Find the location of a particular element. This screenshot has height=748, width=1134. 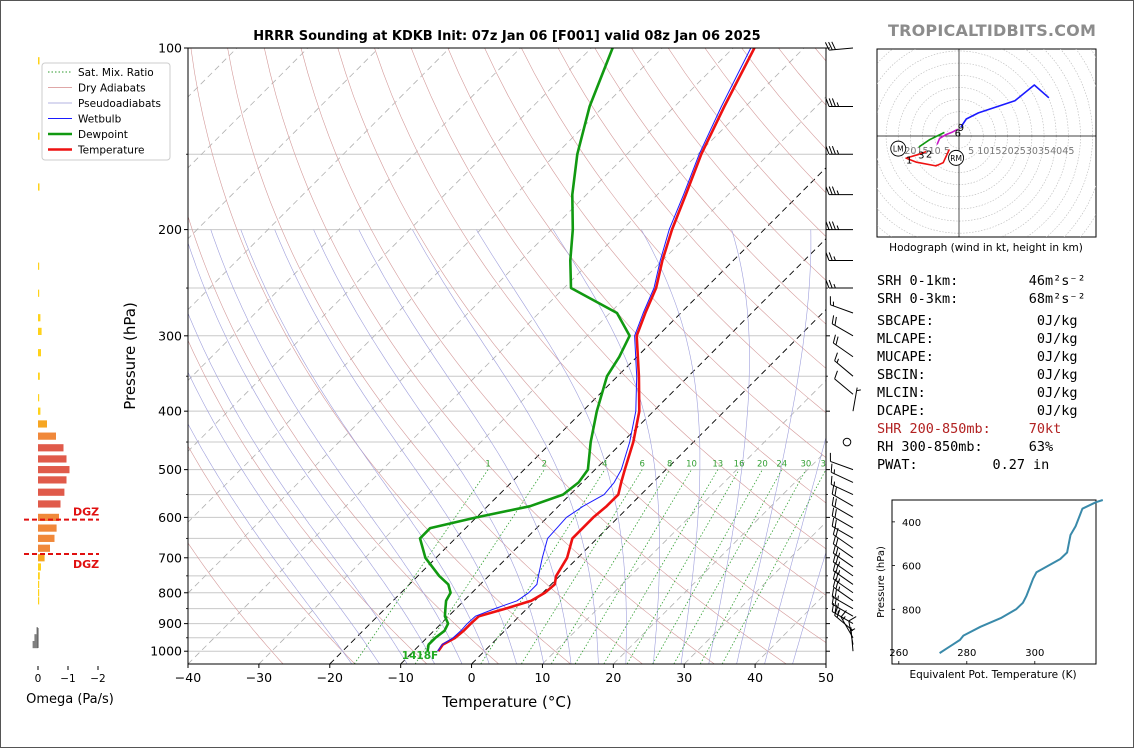

stat-label: DCAPE: is located at coordinates (901, 411).